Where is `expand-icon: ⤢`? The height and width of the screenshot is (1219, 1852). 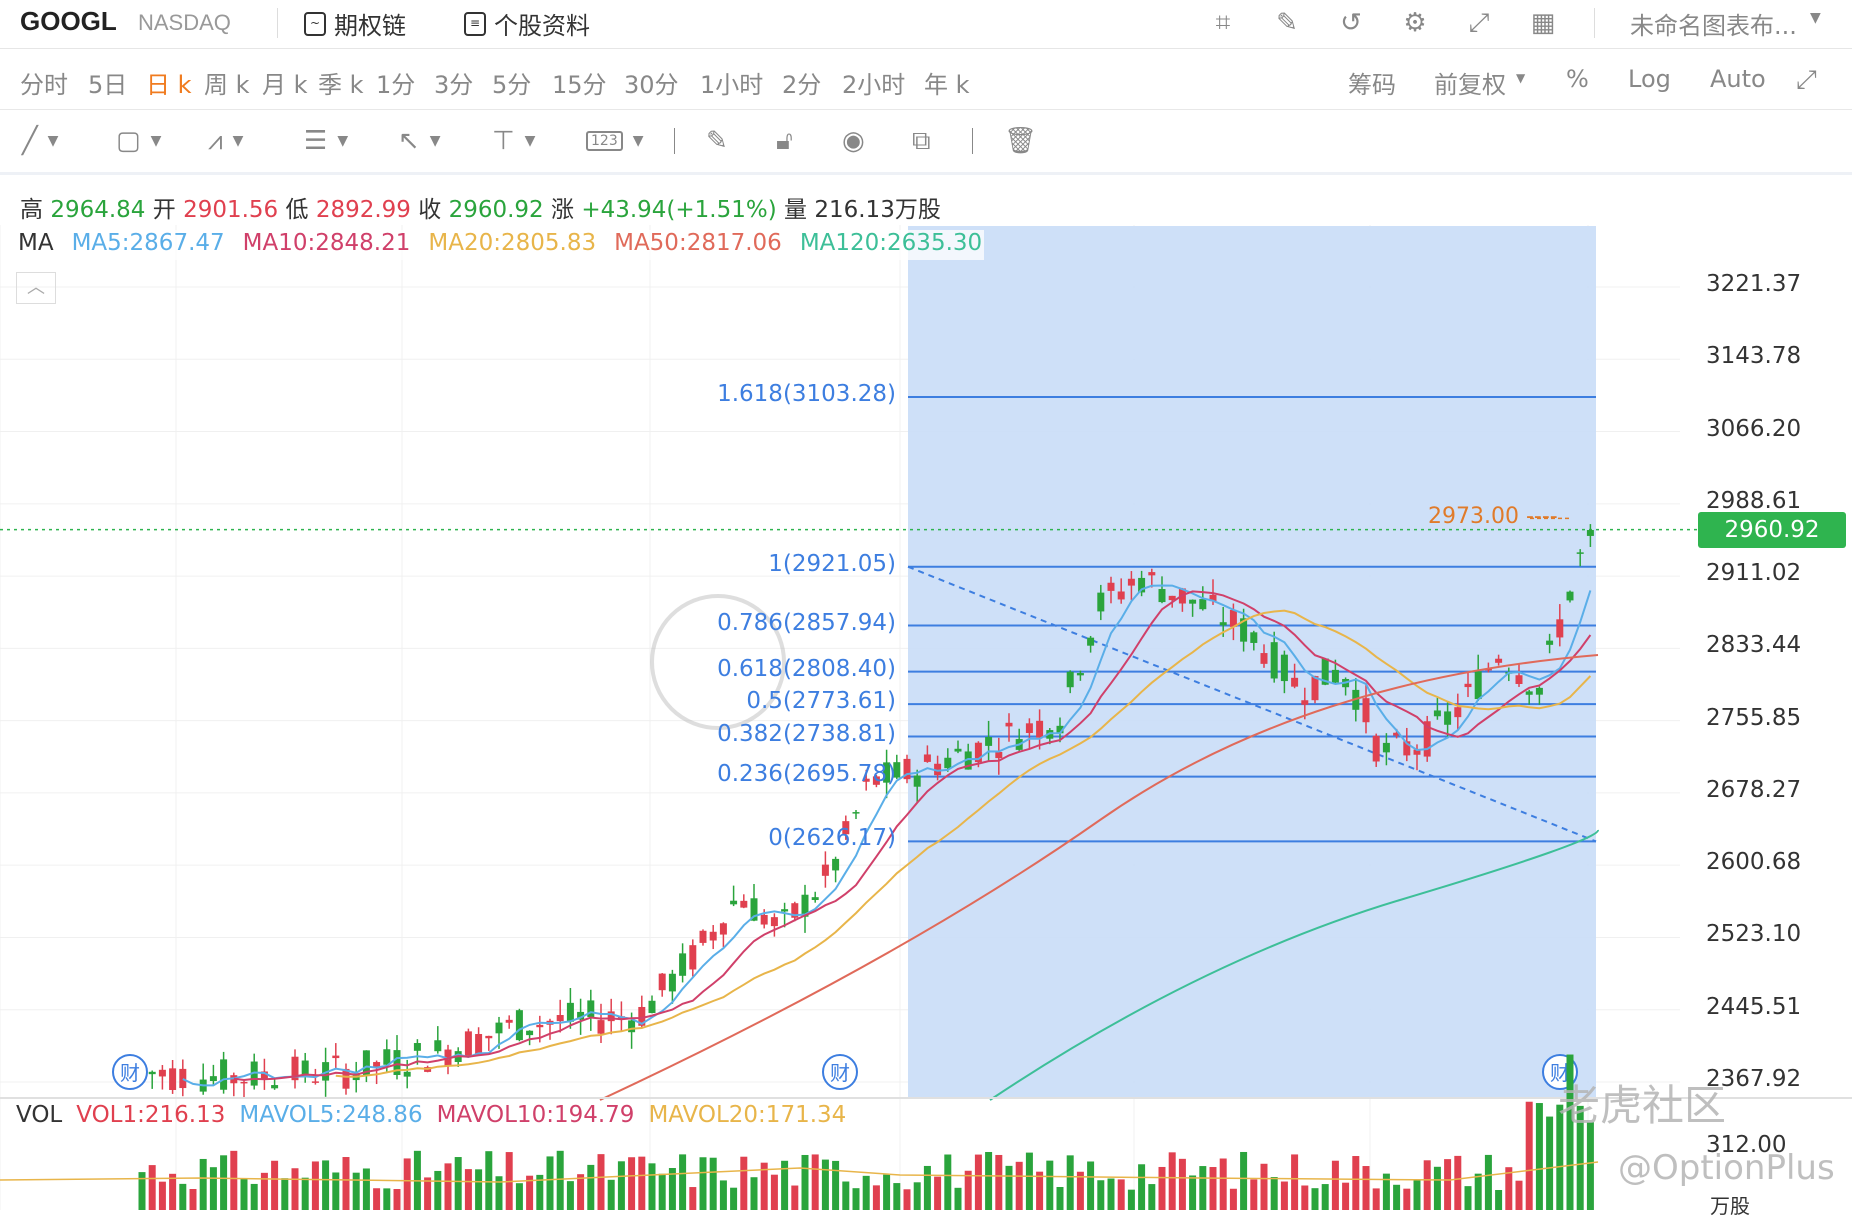
expand-icon: ⤢ is located at coordinates (1806, 80).